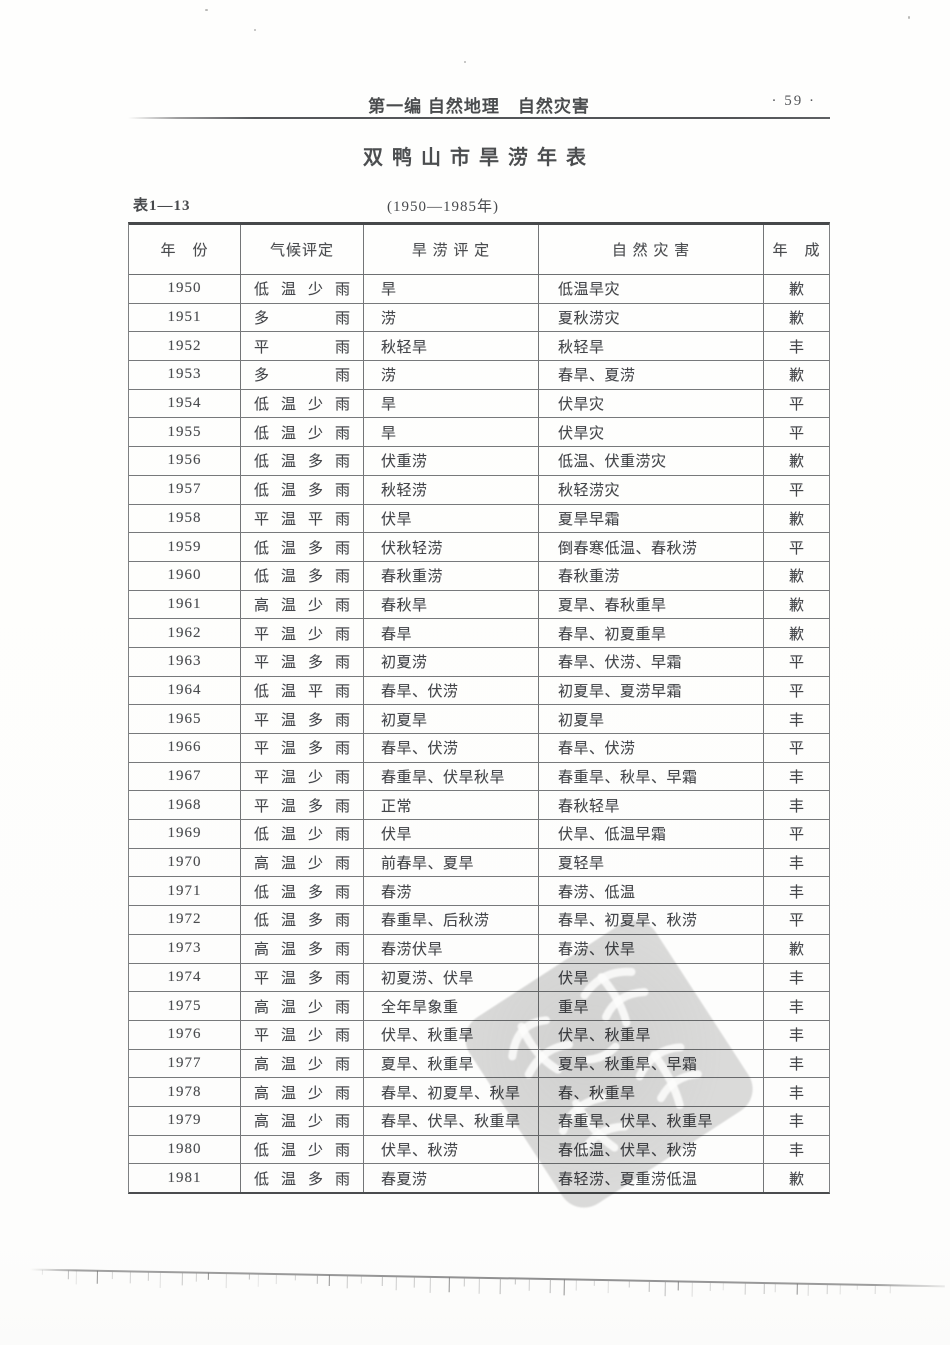  Describe the element at coordinates (651, 862) in the screenshot. I see `disaster-cell: 夏轻旱` at that location.